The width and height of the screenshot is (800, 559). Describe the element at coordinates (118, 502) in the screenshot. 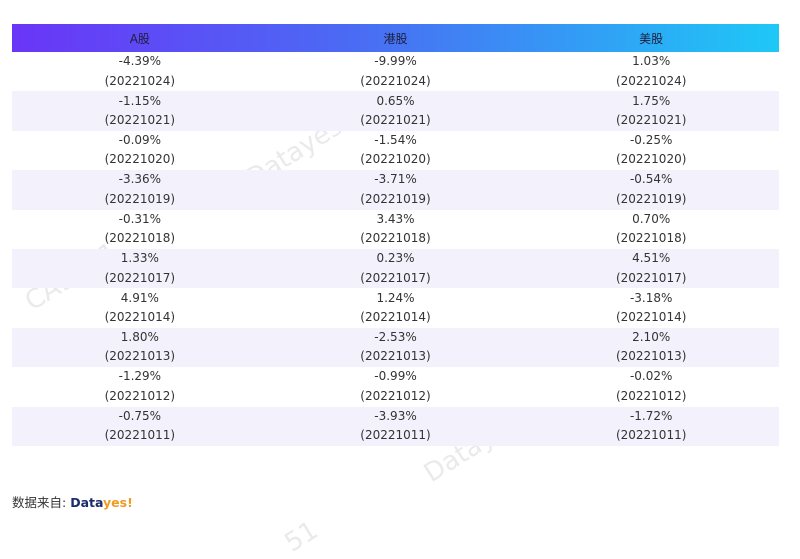

I see `brand-logo-part2: yes!` at that location.